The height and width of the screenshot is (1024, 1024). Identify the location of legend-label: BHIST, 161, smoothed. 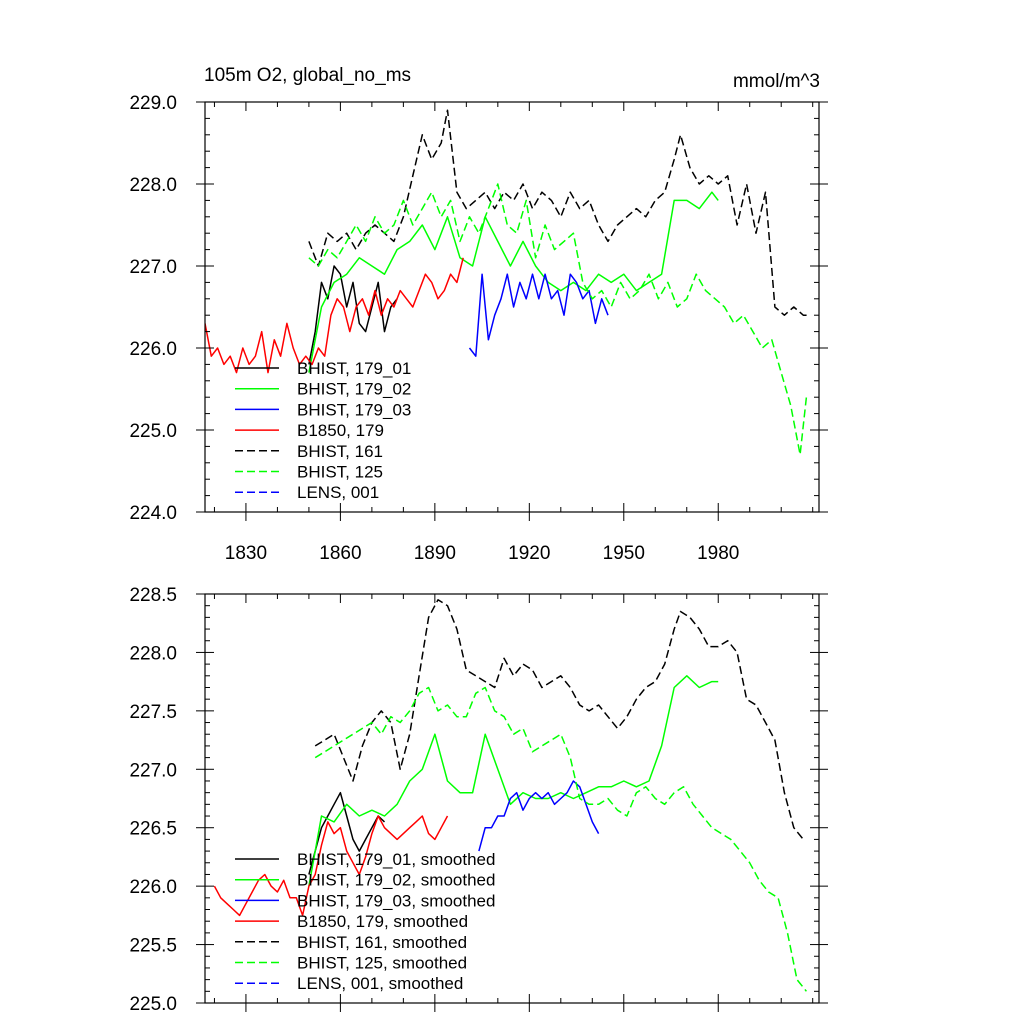
(382, 942).